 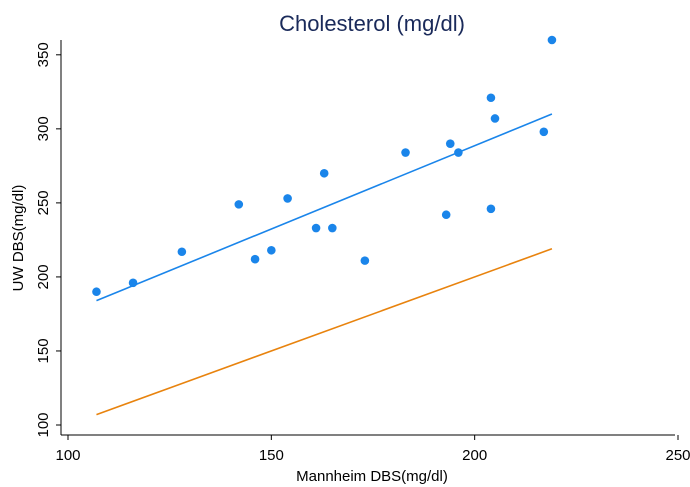 I want to click on x-tick-label: 100, so click(x=67, y=455).